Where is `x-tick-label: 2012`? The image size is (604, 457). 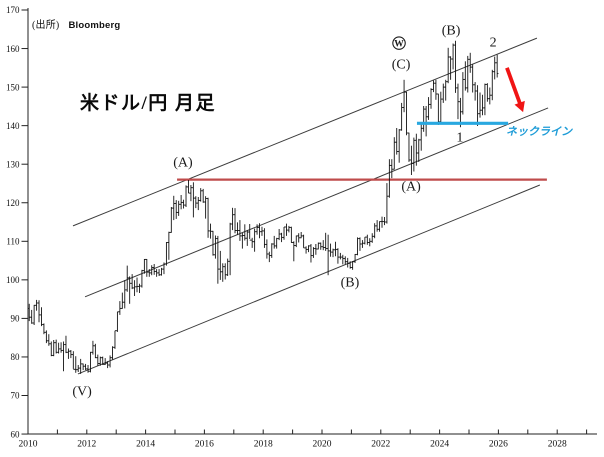
x-tick-label: 2012 is located at coordinates (86, 445).